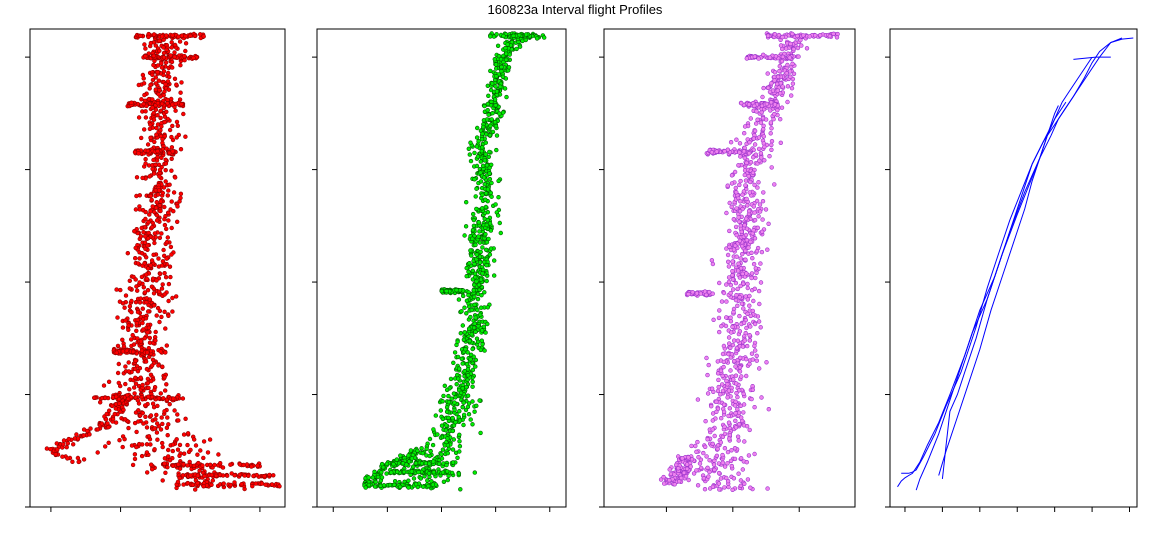  What do you see at coordinates (749, 261) in the screenshot?
I see `panel3-data` at bounding box center [749, 261].